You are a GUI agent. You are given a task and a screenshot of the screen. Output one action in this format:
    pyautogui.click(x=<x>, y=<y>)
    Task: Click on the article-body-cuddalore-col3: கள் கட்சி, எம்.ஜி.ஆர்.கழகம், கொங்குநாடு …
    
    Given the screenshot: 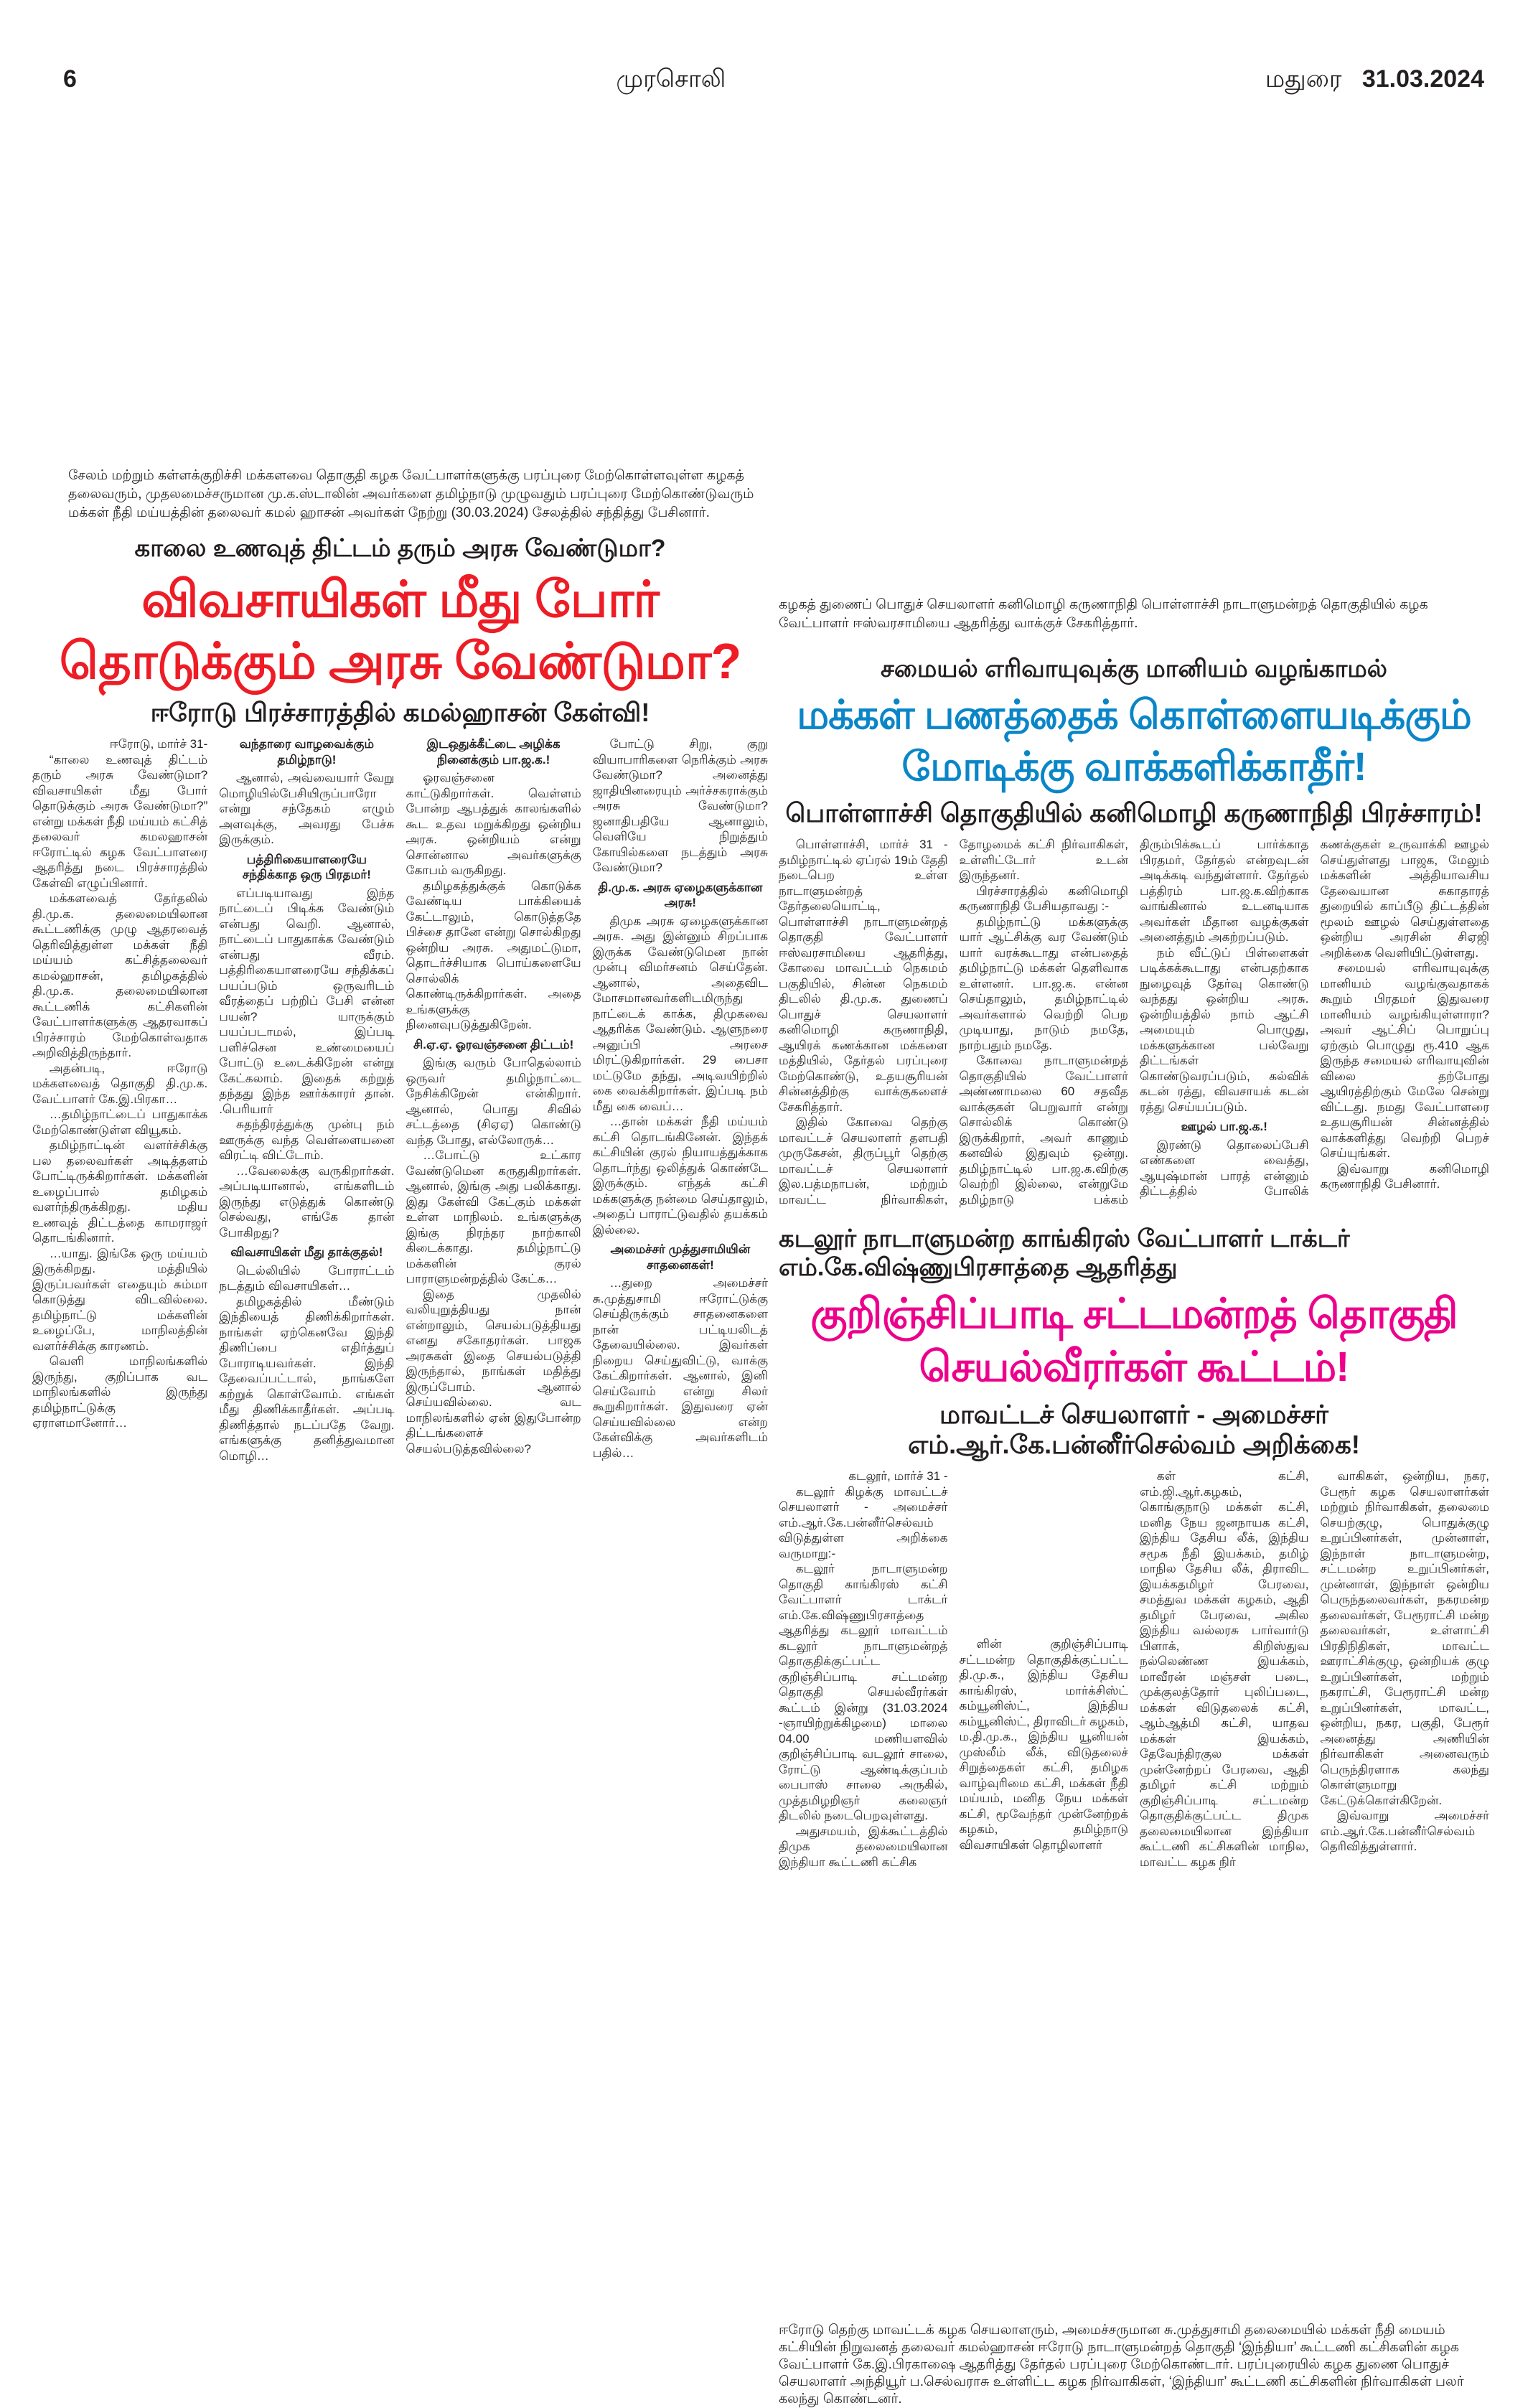 What is the action you would take?
    pyautogui.click(x=1224, y=1669)
    